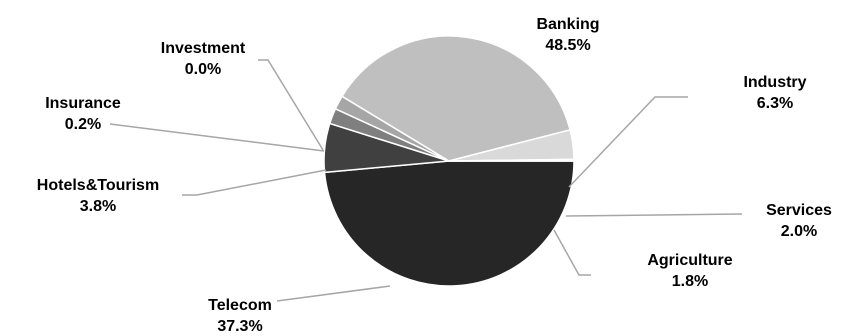 The width and height of the screenshot is (844, 336). Describe the element at coordinates (567, 45) in the screenshot. I see `slice-value-banking: 48.5%` at that location.